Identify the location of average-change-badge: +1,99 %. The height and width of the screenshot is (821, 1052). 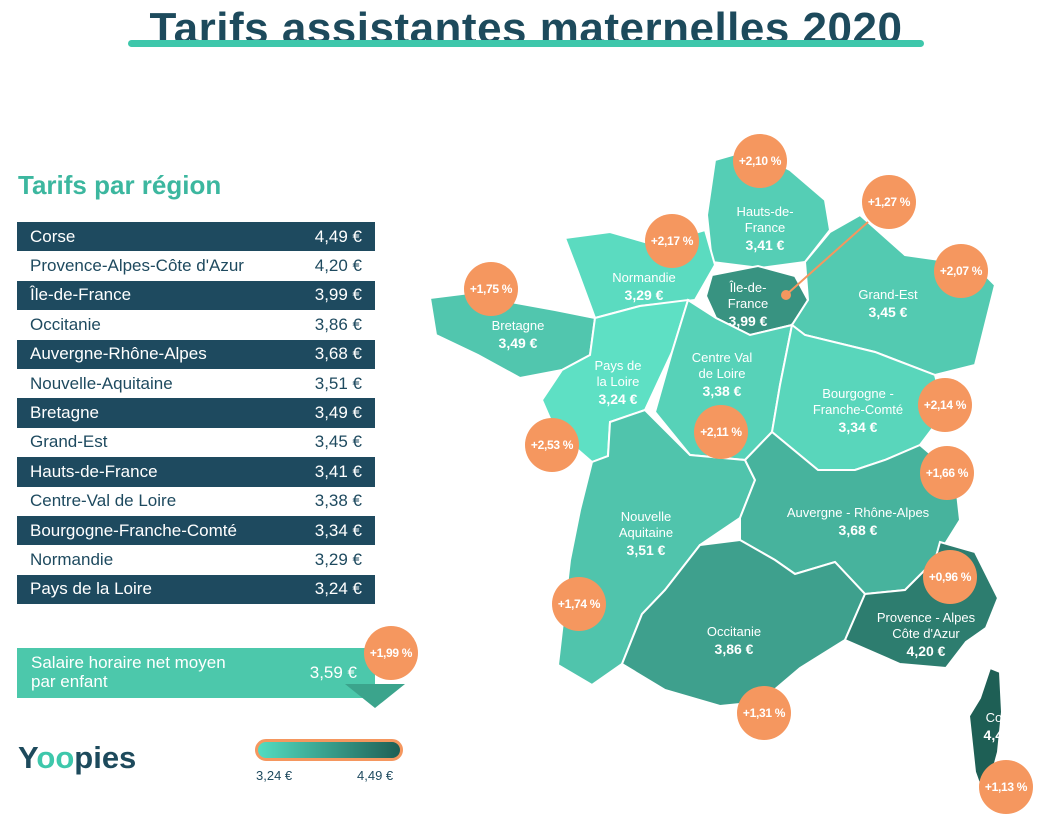
(391, 653).